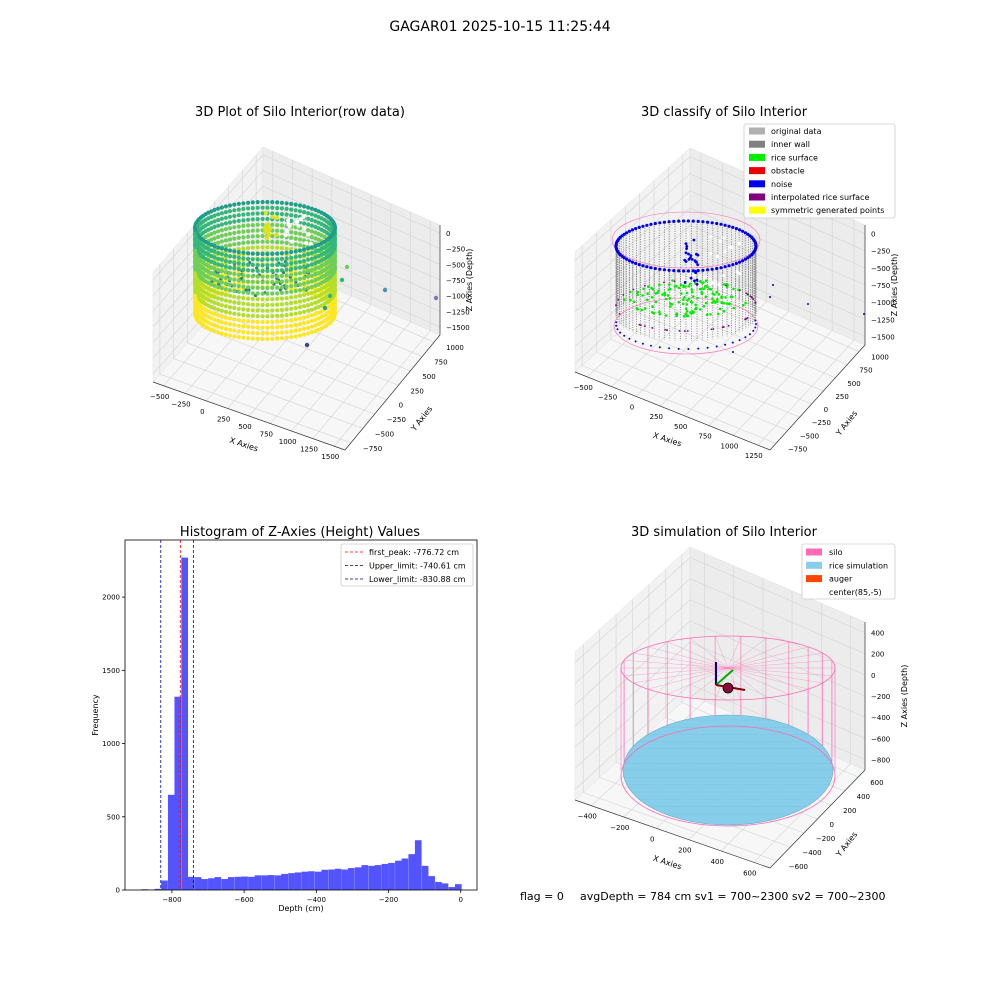  Describe the element at coordinates (847, 844) in the screenshot. I see `y-axis-title: Y Axies` at that location.